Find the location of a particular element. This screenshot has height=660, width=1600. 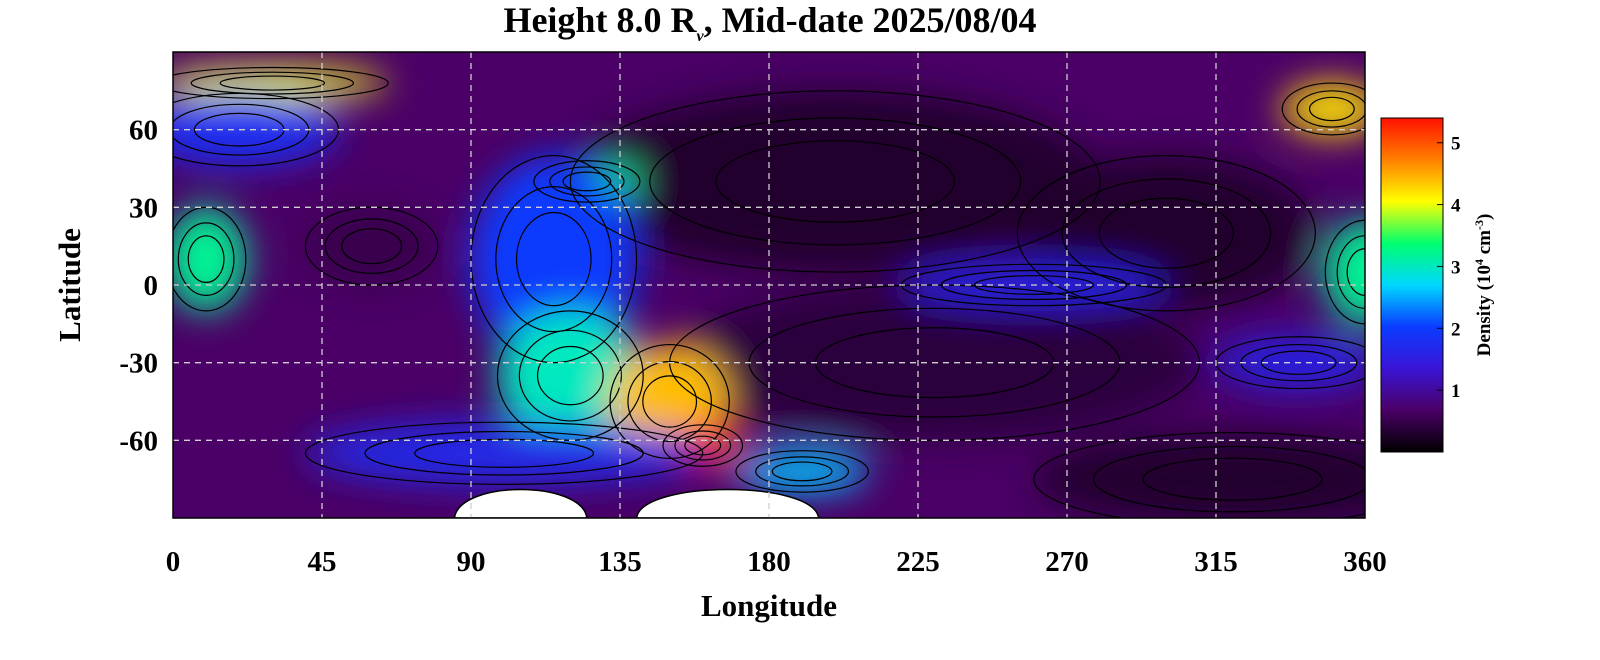

x-axis-label: Longitude is located at coordinates (769, 605).